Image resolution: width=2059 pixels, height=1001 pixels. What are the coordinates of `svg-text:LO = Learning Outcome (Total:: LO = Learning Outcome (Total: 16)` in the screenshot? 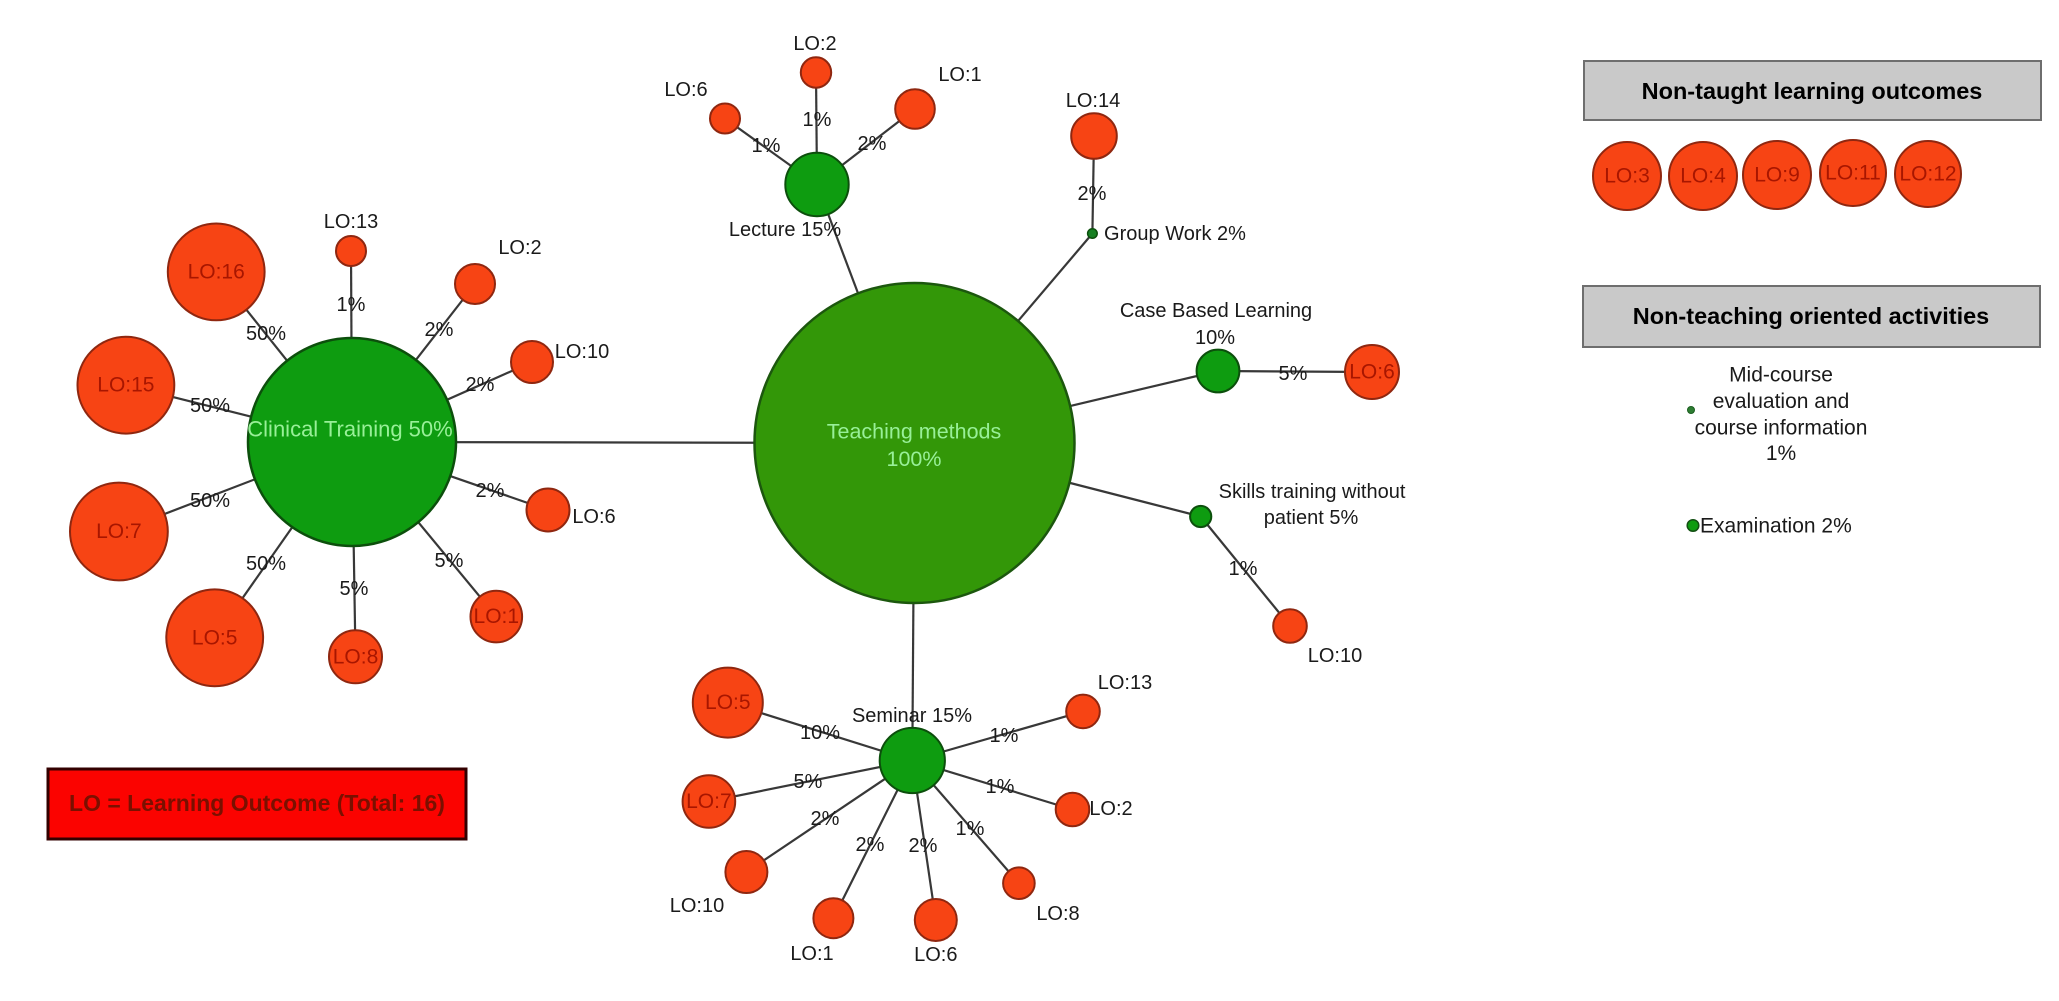 It's located at (257, 803).